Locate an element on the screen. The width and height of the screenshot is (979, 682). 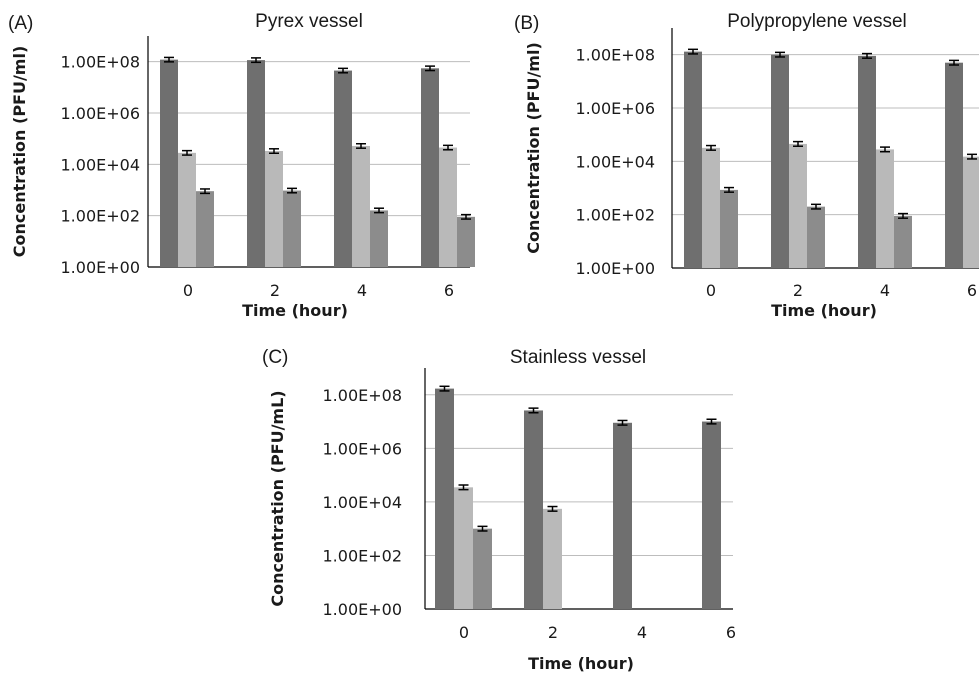
panel-label: (A) is located at coordinates (20, 23).